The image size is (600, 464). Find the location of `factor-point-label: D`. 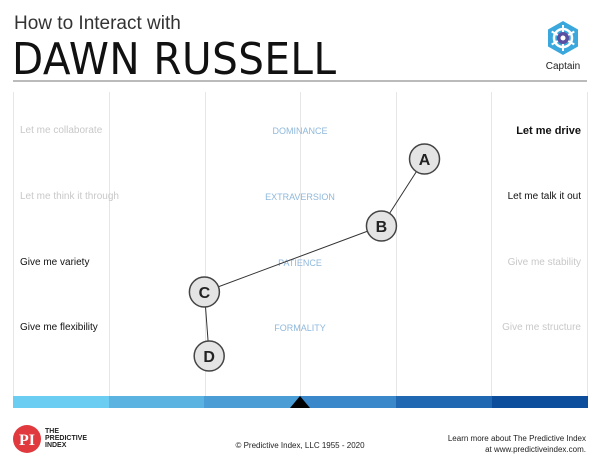

factor-point-label: D is located at coordinates (209, 357).